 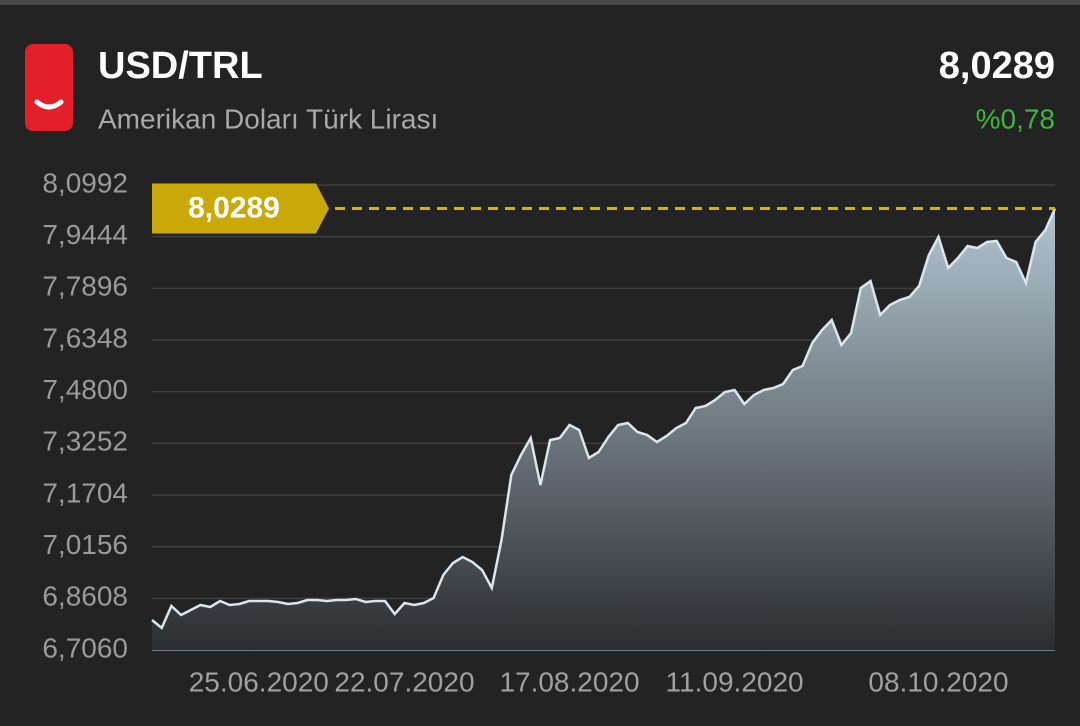 I want to click on y-tick-label: 7,1704, so click(x=85, y=492).